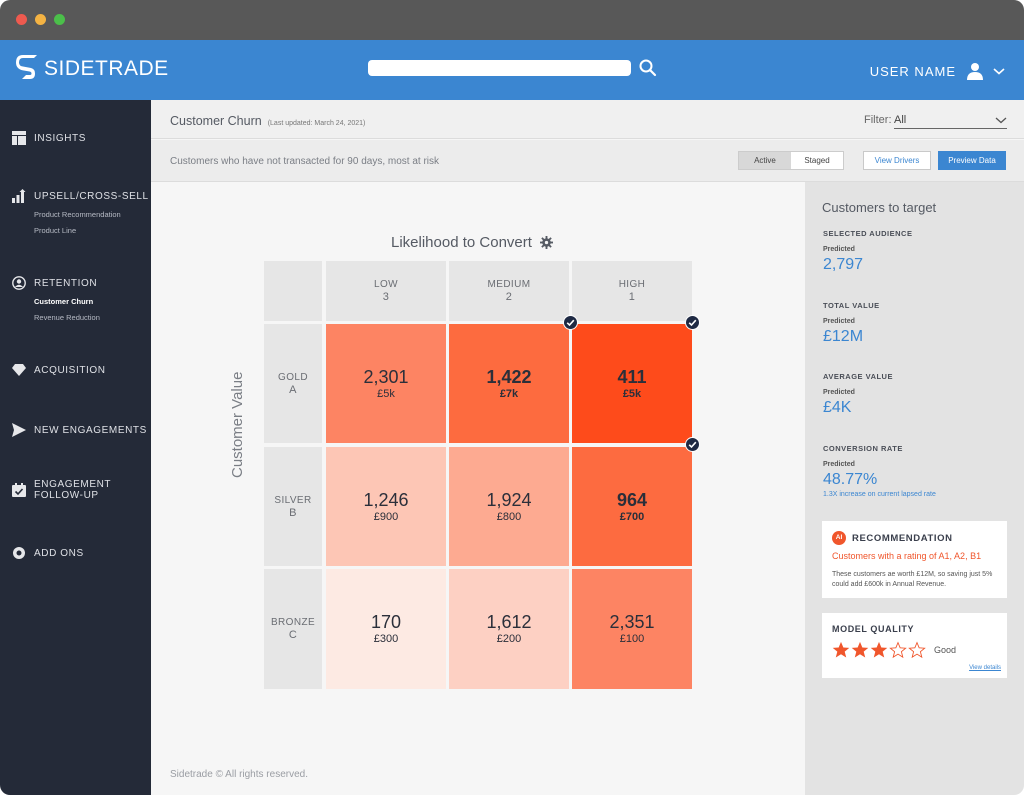 The image size is (1024, 795). What do you see at coordinates (386, 376) in the screenshot?
I see `cell-count: 2,301` at bounding box center [386, 376].